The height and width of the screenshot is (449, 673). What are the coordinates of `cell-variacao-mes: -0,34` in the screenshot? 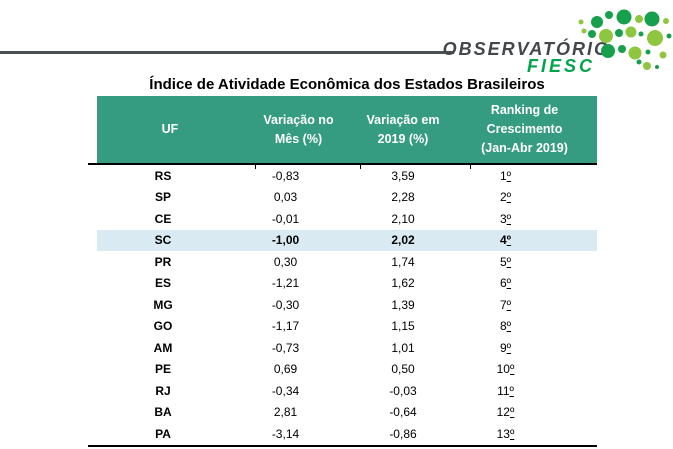 It's located at (285, 390).